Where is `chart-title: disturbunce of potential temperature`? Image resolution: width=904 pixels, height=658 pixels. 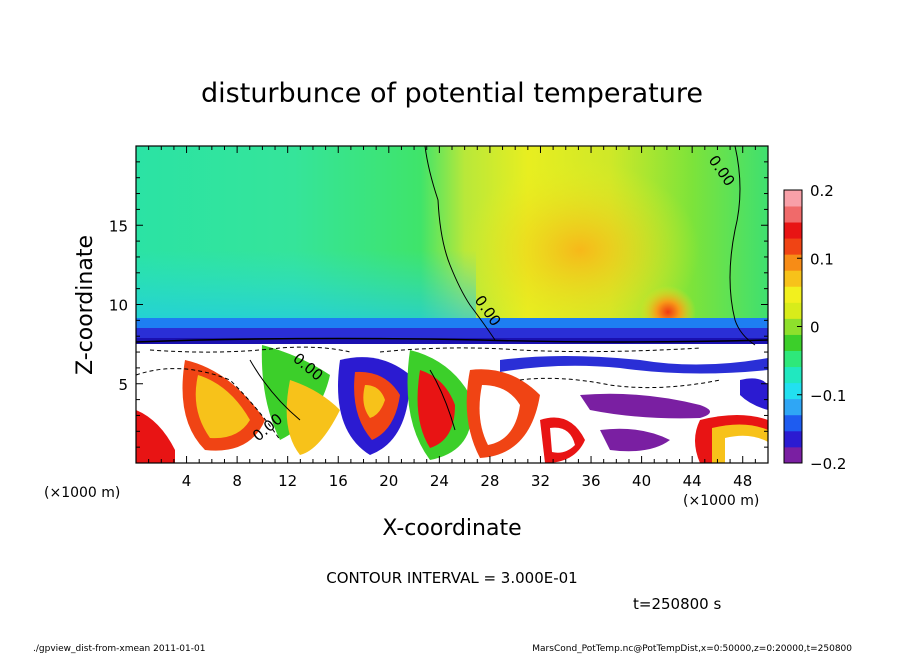 chart-title: disturbunce of potential temperature is located at coordinates (452, 93).